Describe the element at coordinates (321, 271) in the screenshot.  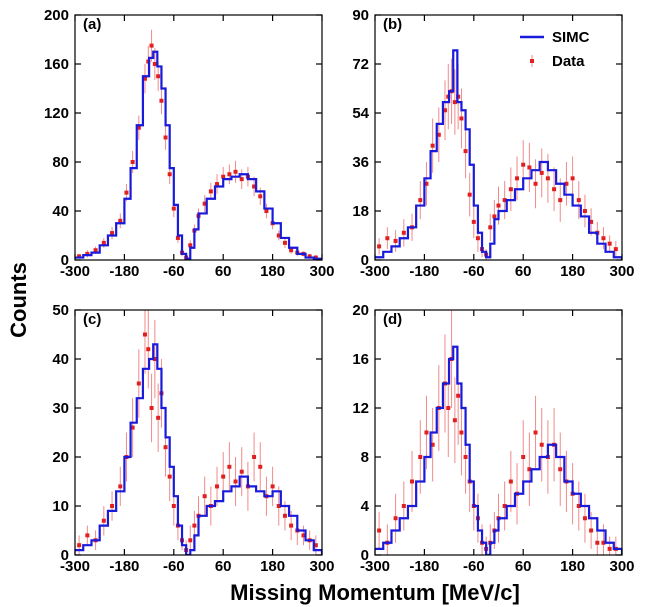
I see `x-tick-label: 300` at that location.